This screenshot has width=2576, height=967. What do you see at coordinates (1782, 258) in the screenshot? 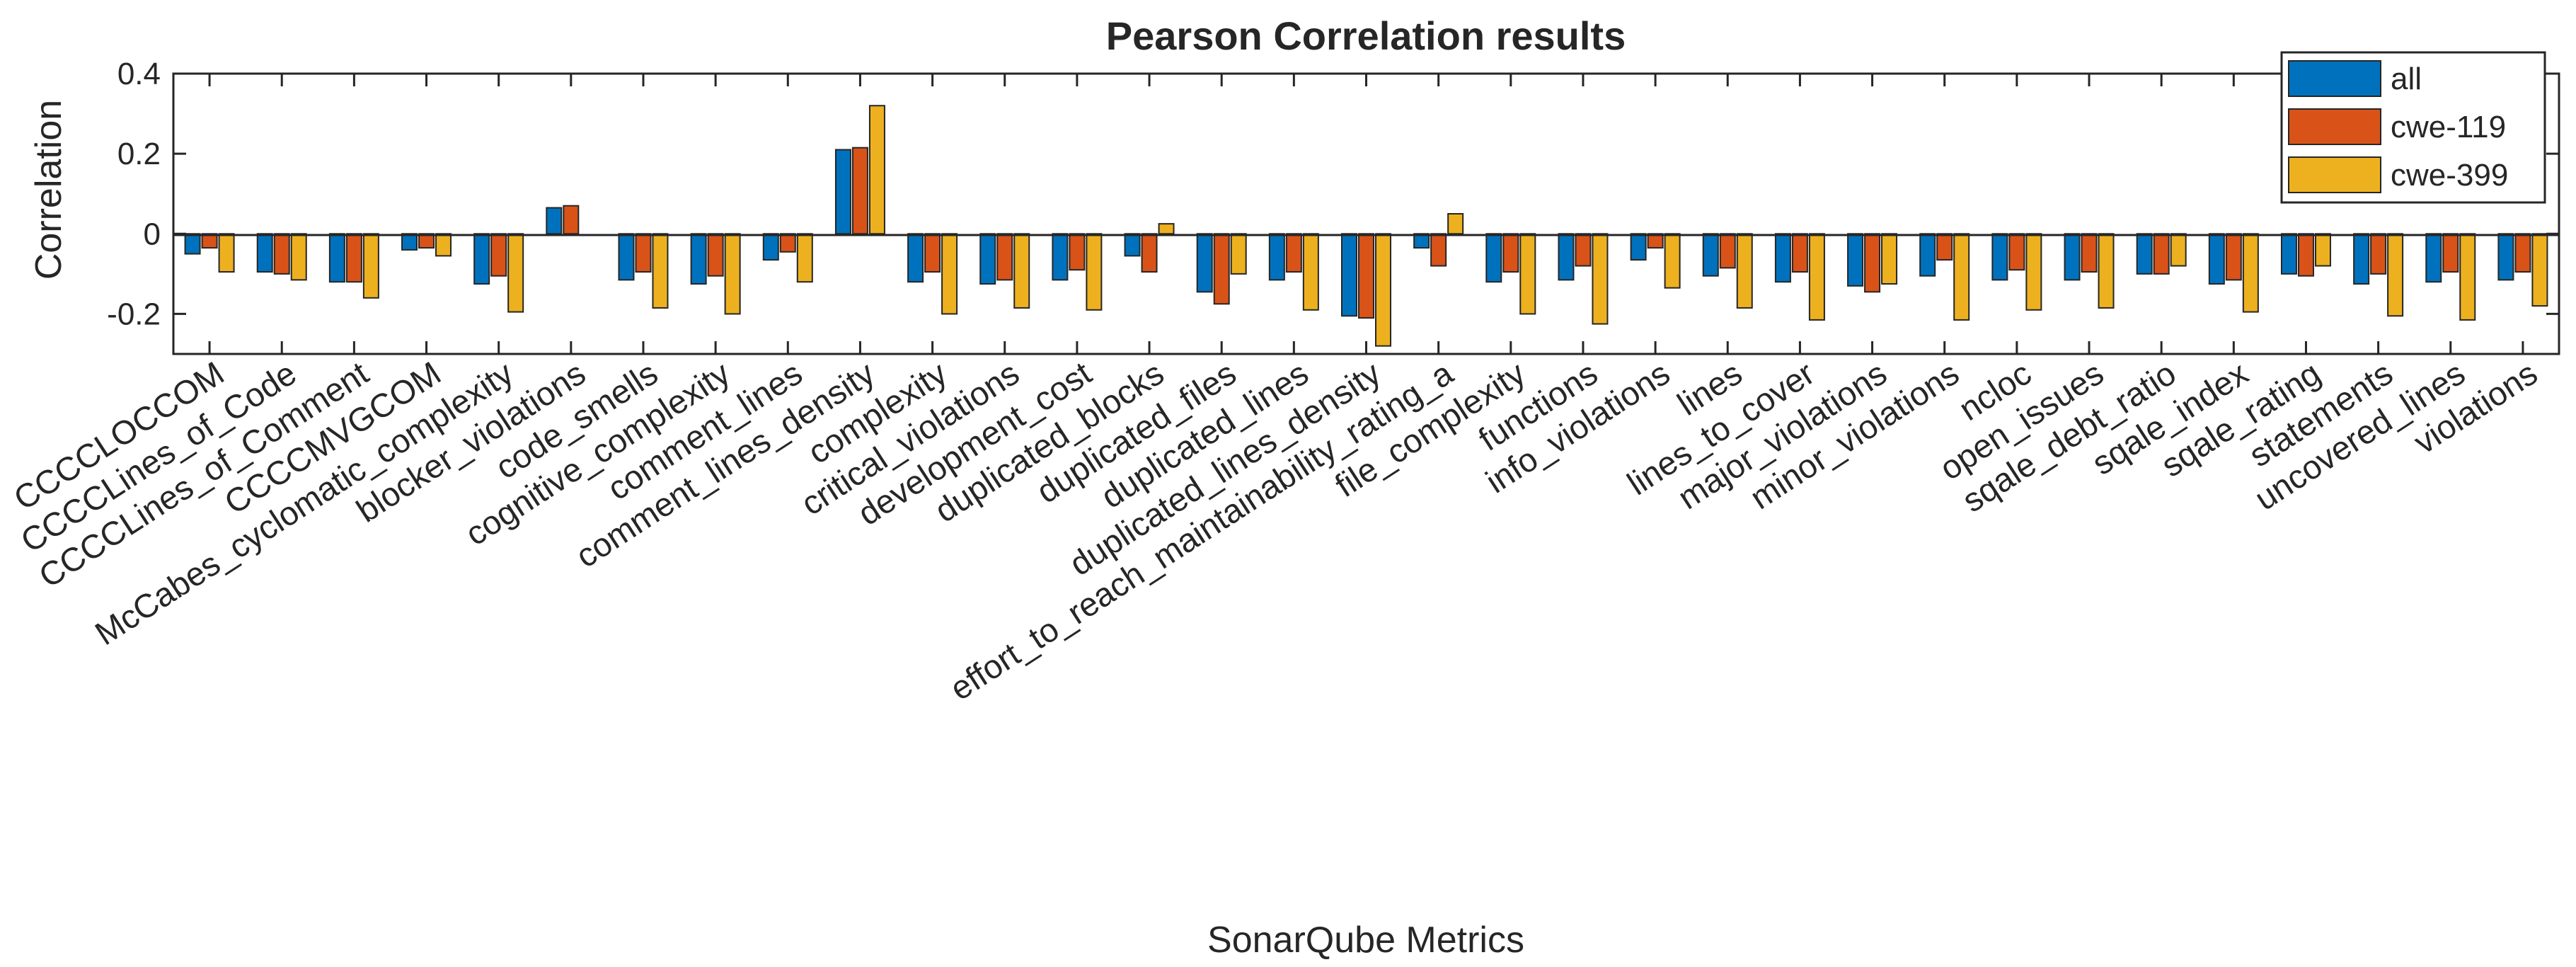
I see `bar-all-lines-to-cover` at bounding box center [1782, 258].